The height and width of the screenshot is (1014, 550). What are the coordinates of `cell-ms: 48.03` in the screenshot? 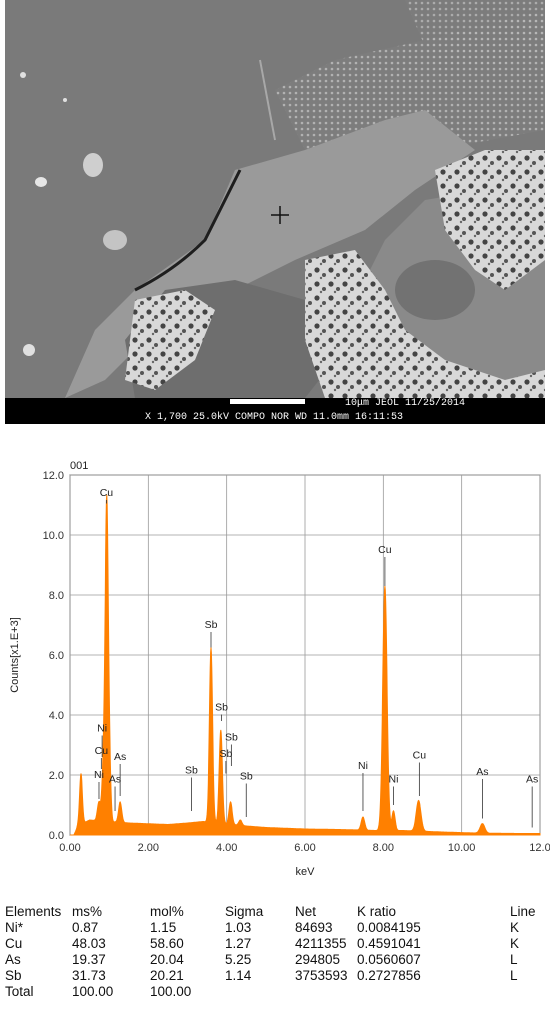 It's located at (89, 943).